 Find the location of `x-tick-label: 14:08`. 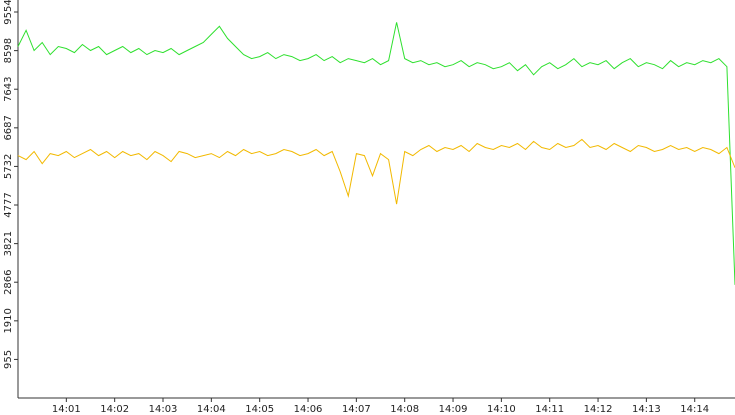

x-tick-label: 14:08 is located at coordinates (404, 409).